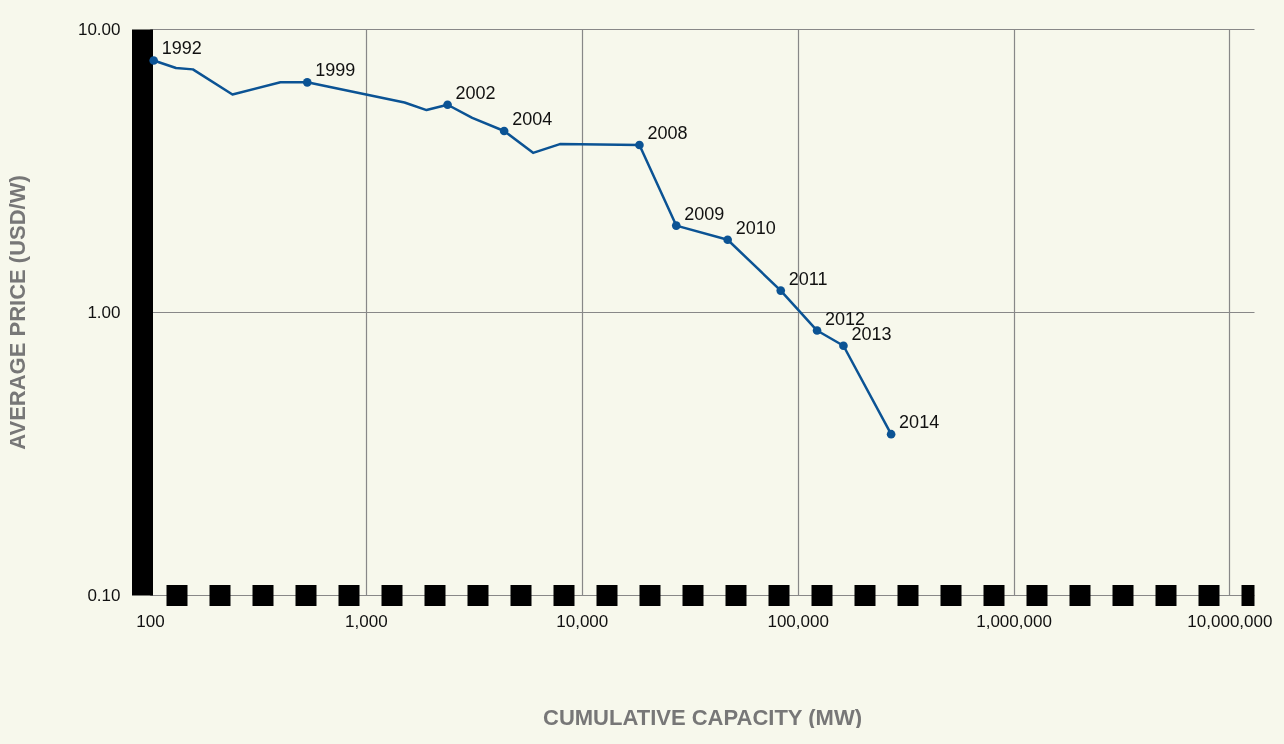 The image size is (1284, 744). Describe the element at coordinates (366, 621) in the screenshot. I see `x-tick-label: 1,000` at that location.